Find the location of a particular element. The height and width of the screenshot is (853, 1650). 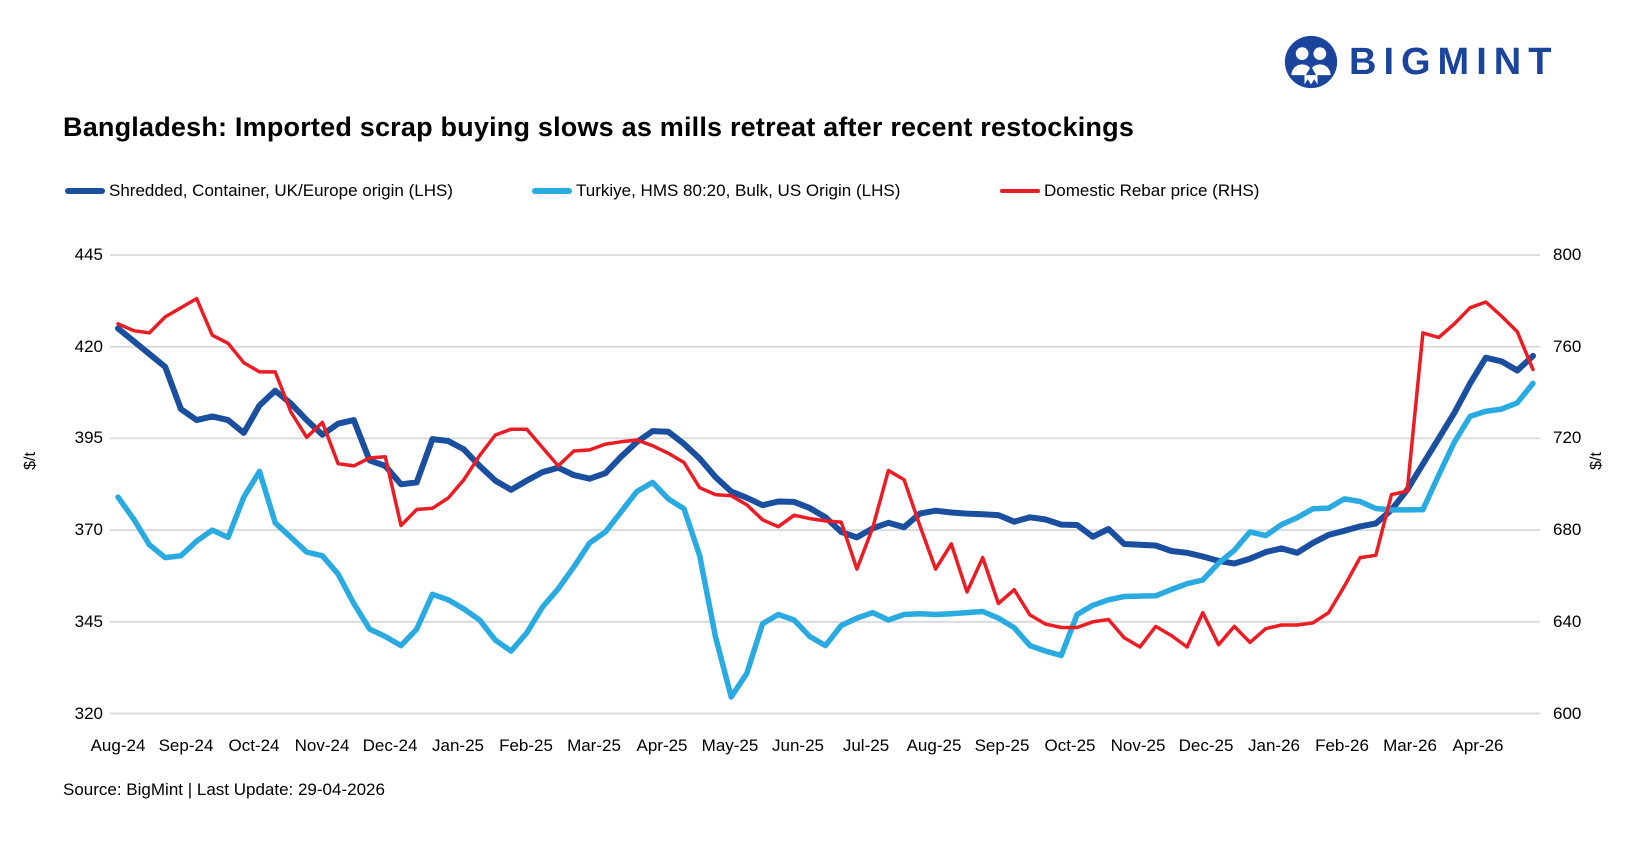

left-axis-tick: 370 is located at coordinates (88, 530).